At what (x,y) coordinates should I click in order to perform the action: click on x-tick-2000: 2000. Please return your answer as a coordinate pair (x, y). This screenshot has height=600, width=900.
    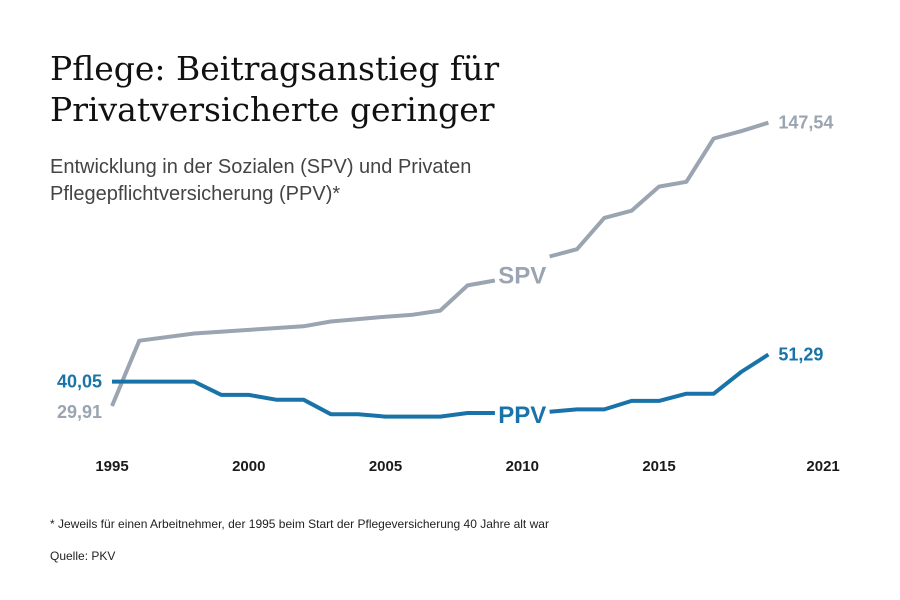
    Looking at the image, I should click on (248, 466).